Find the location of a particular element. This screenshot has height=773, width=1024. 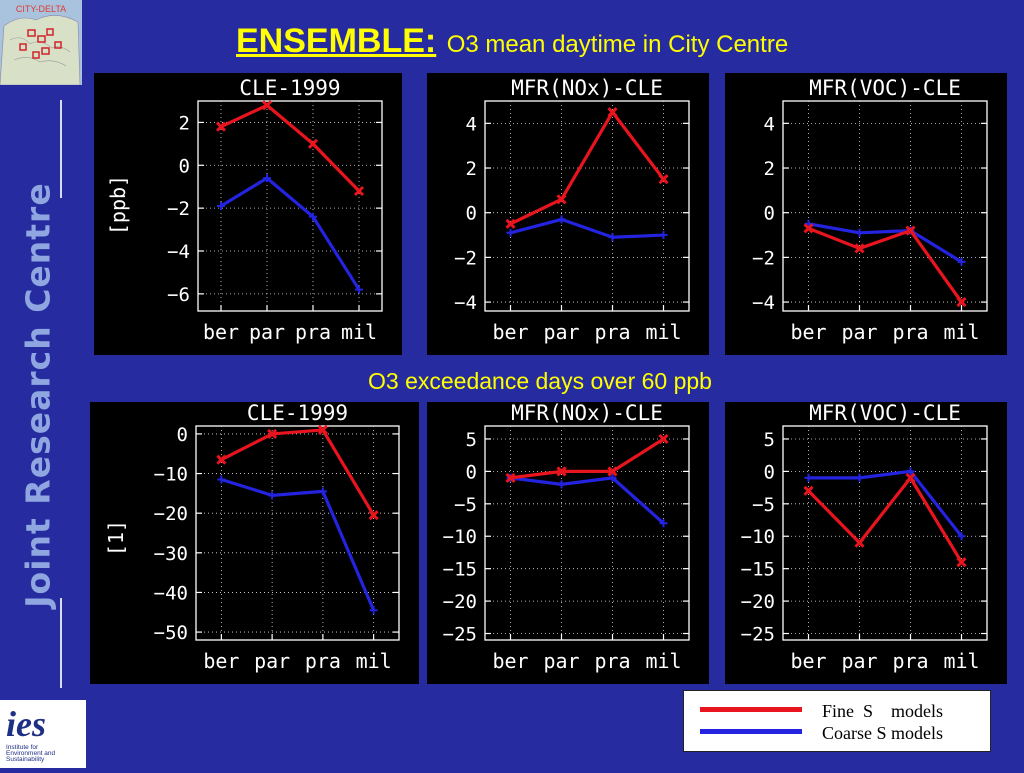

chart-exc-cle-1999: CLE-1999 0 −10 −20 −30 −40 −50 ber par pra mil is located at coordinates (277, 537).